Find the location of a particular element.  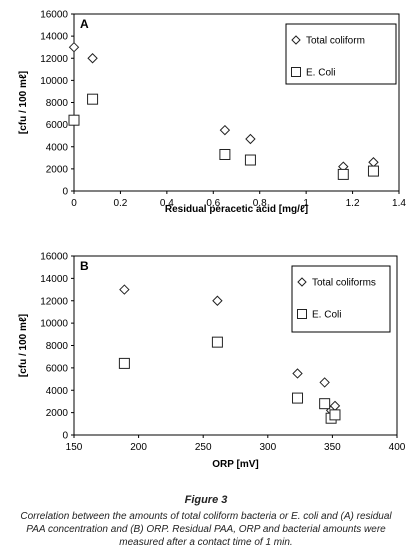

legend-entry: Total coliforms is located at coordinates (344, 283).